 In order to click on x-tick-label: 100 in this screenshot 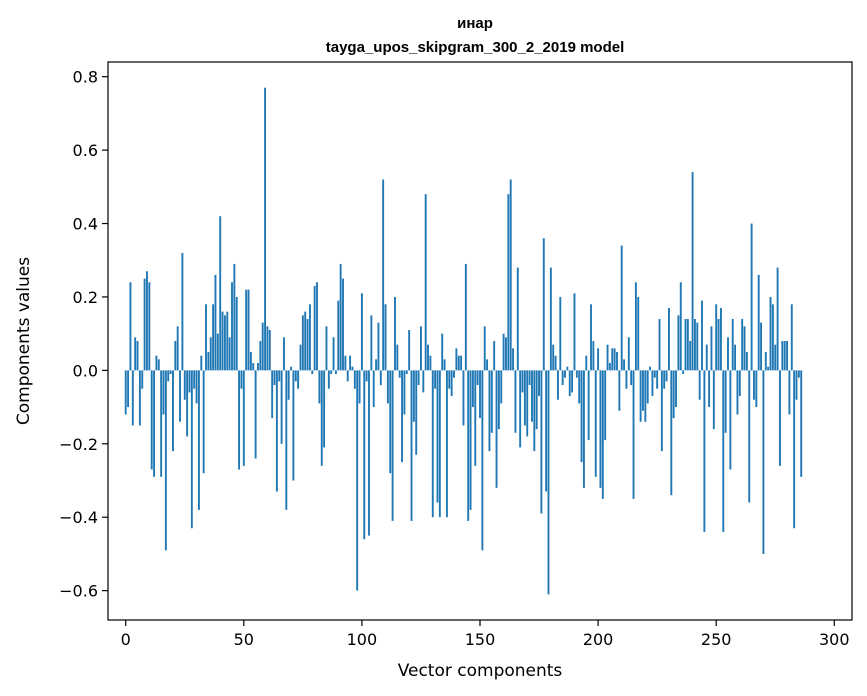, I will do `click(362, 639)`.